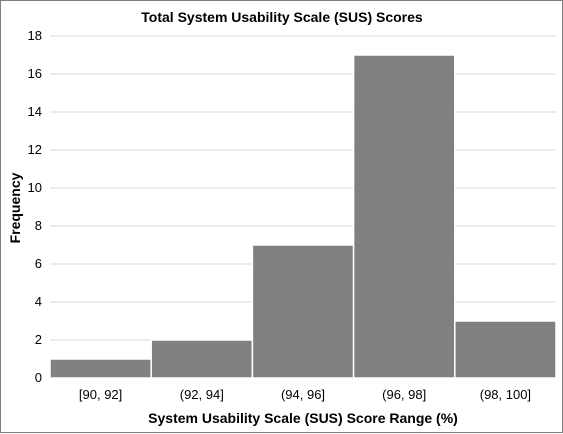 The image size is (563, 434). Describe the element at coordinates (38, 301) in the screenshot. I see `y-tick-label: 4` at that location.